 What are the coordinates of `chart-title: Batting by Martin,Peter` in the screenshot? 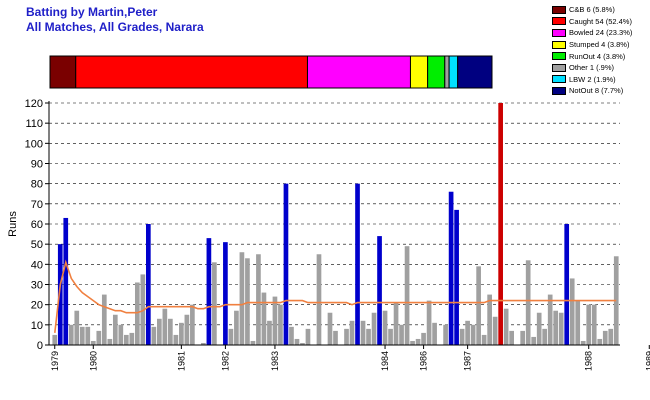 It's located at (92, 12).